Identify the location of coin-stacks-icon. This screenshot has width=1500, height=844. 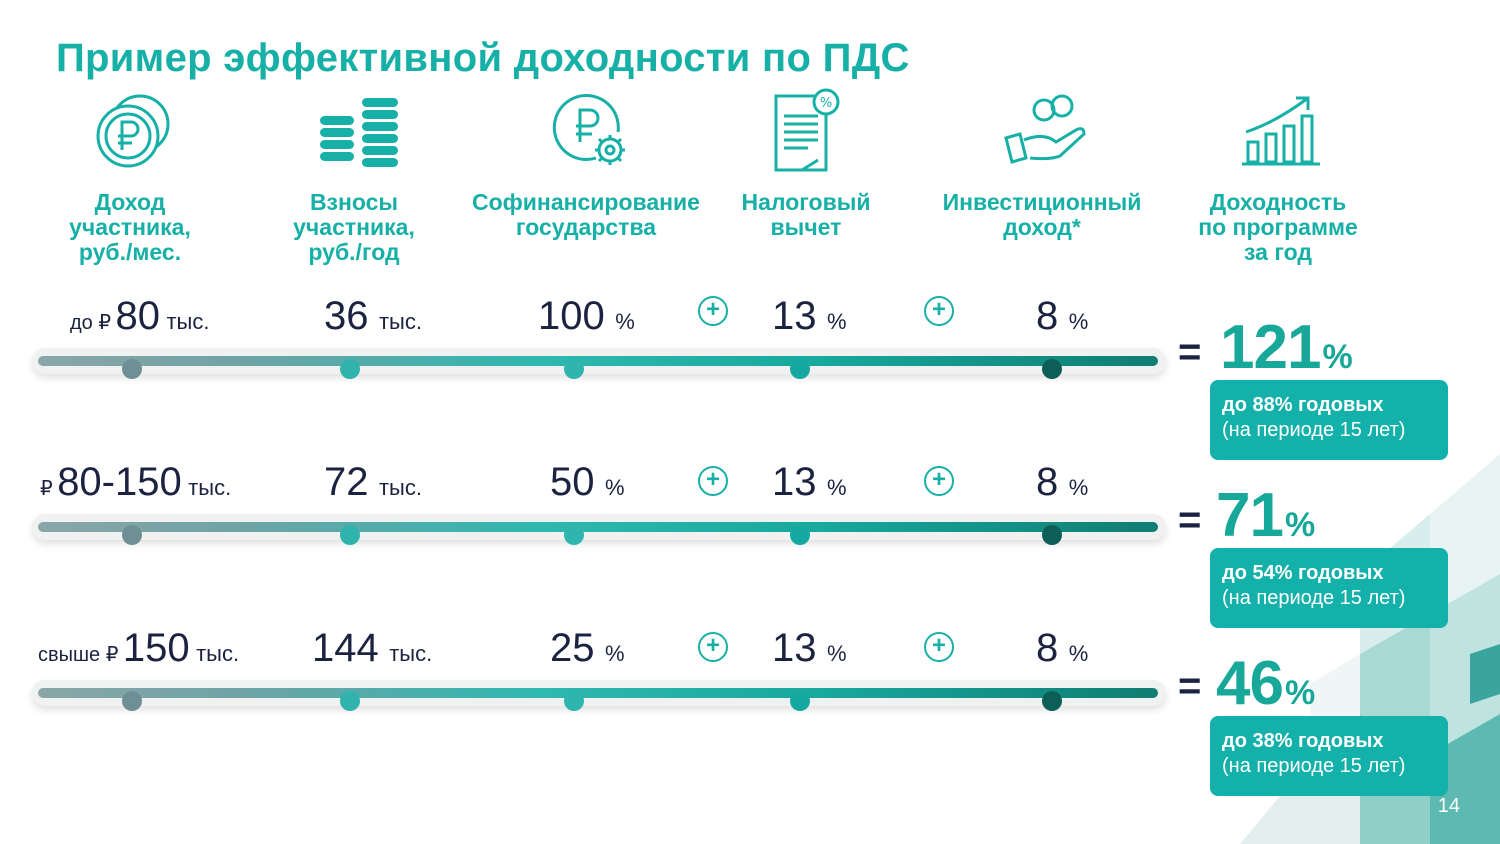
(357, 133).